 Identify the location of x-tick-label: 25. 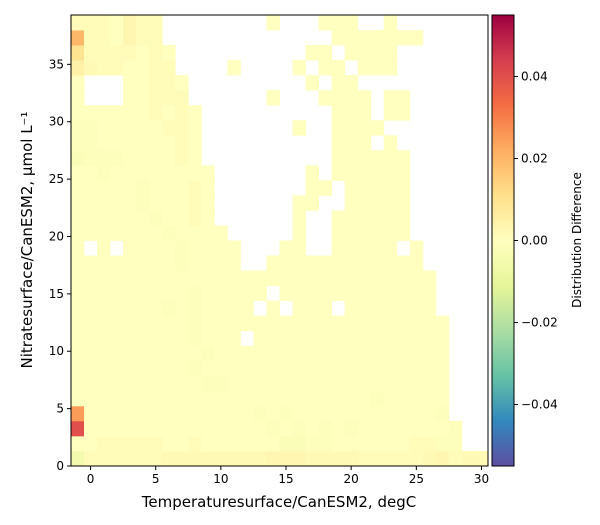
(416, 479).